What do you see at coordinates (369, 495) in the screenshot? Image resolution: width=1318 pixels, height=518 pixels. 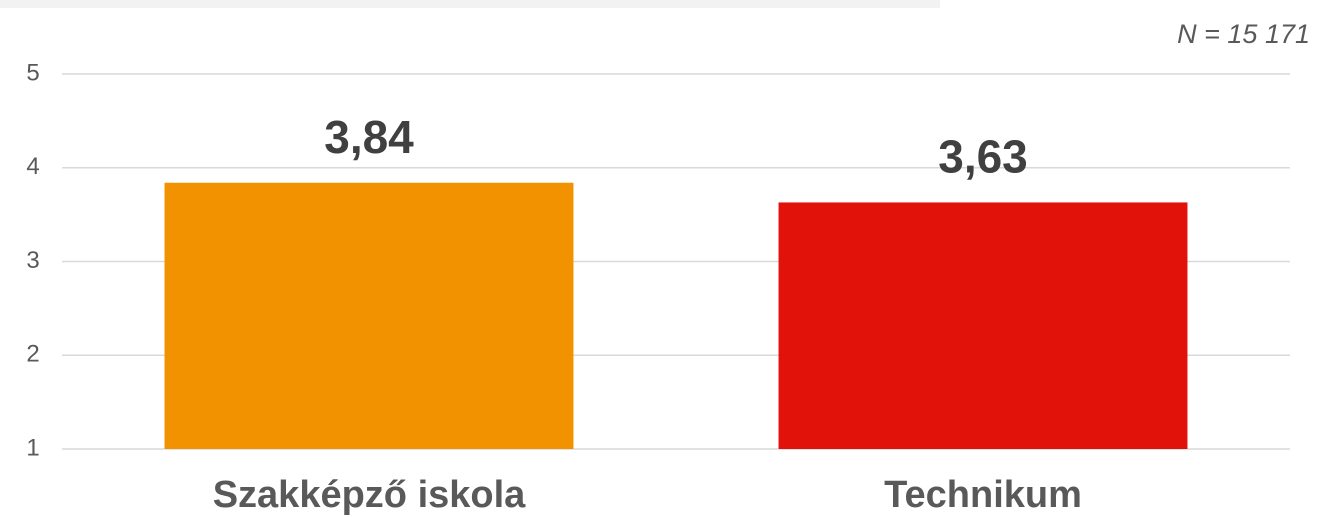 I see `x-tick-label: Szakképző iskola` at bounding box center [369, 495].